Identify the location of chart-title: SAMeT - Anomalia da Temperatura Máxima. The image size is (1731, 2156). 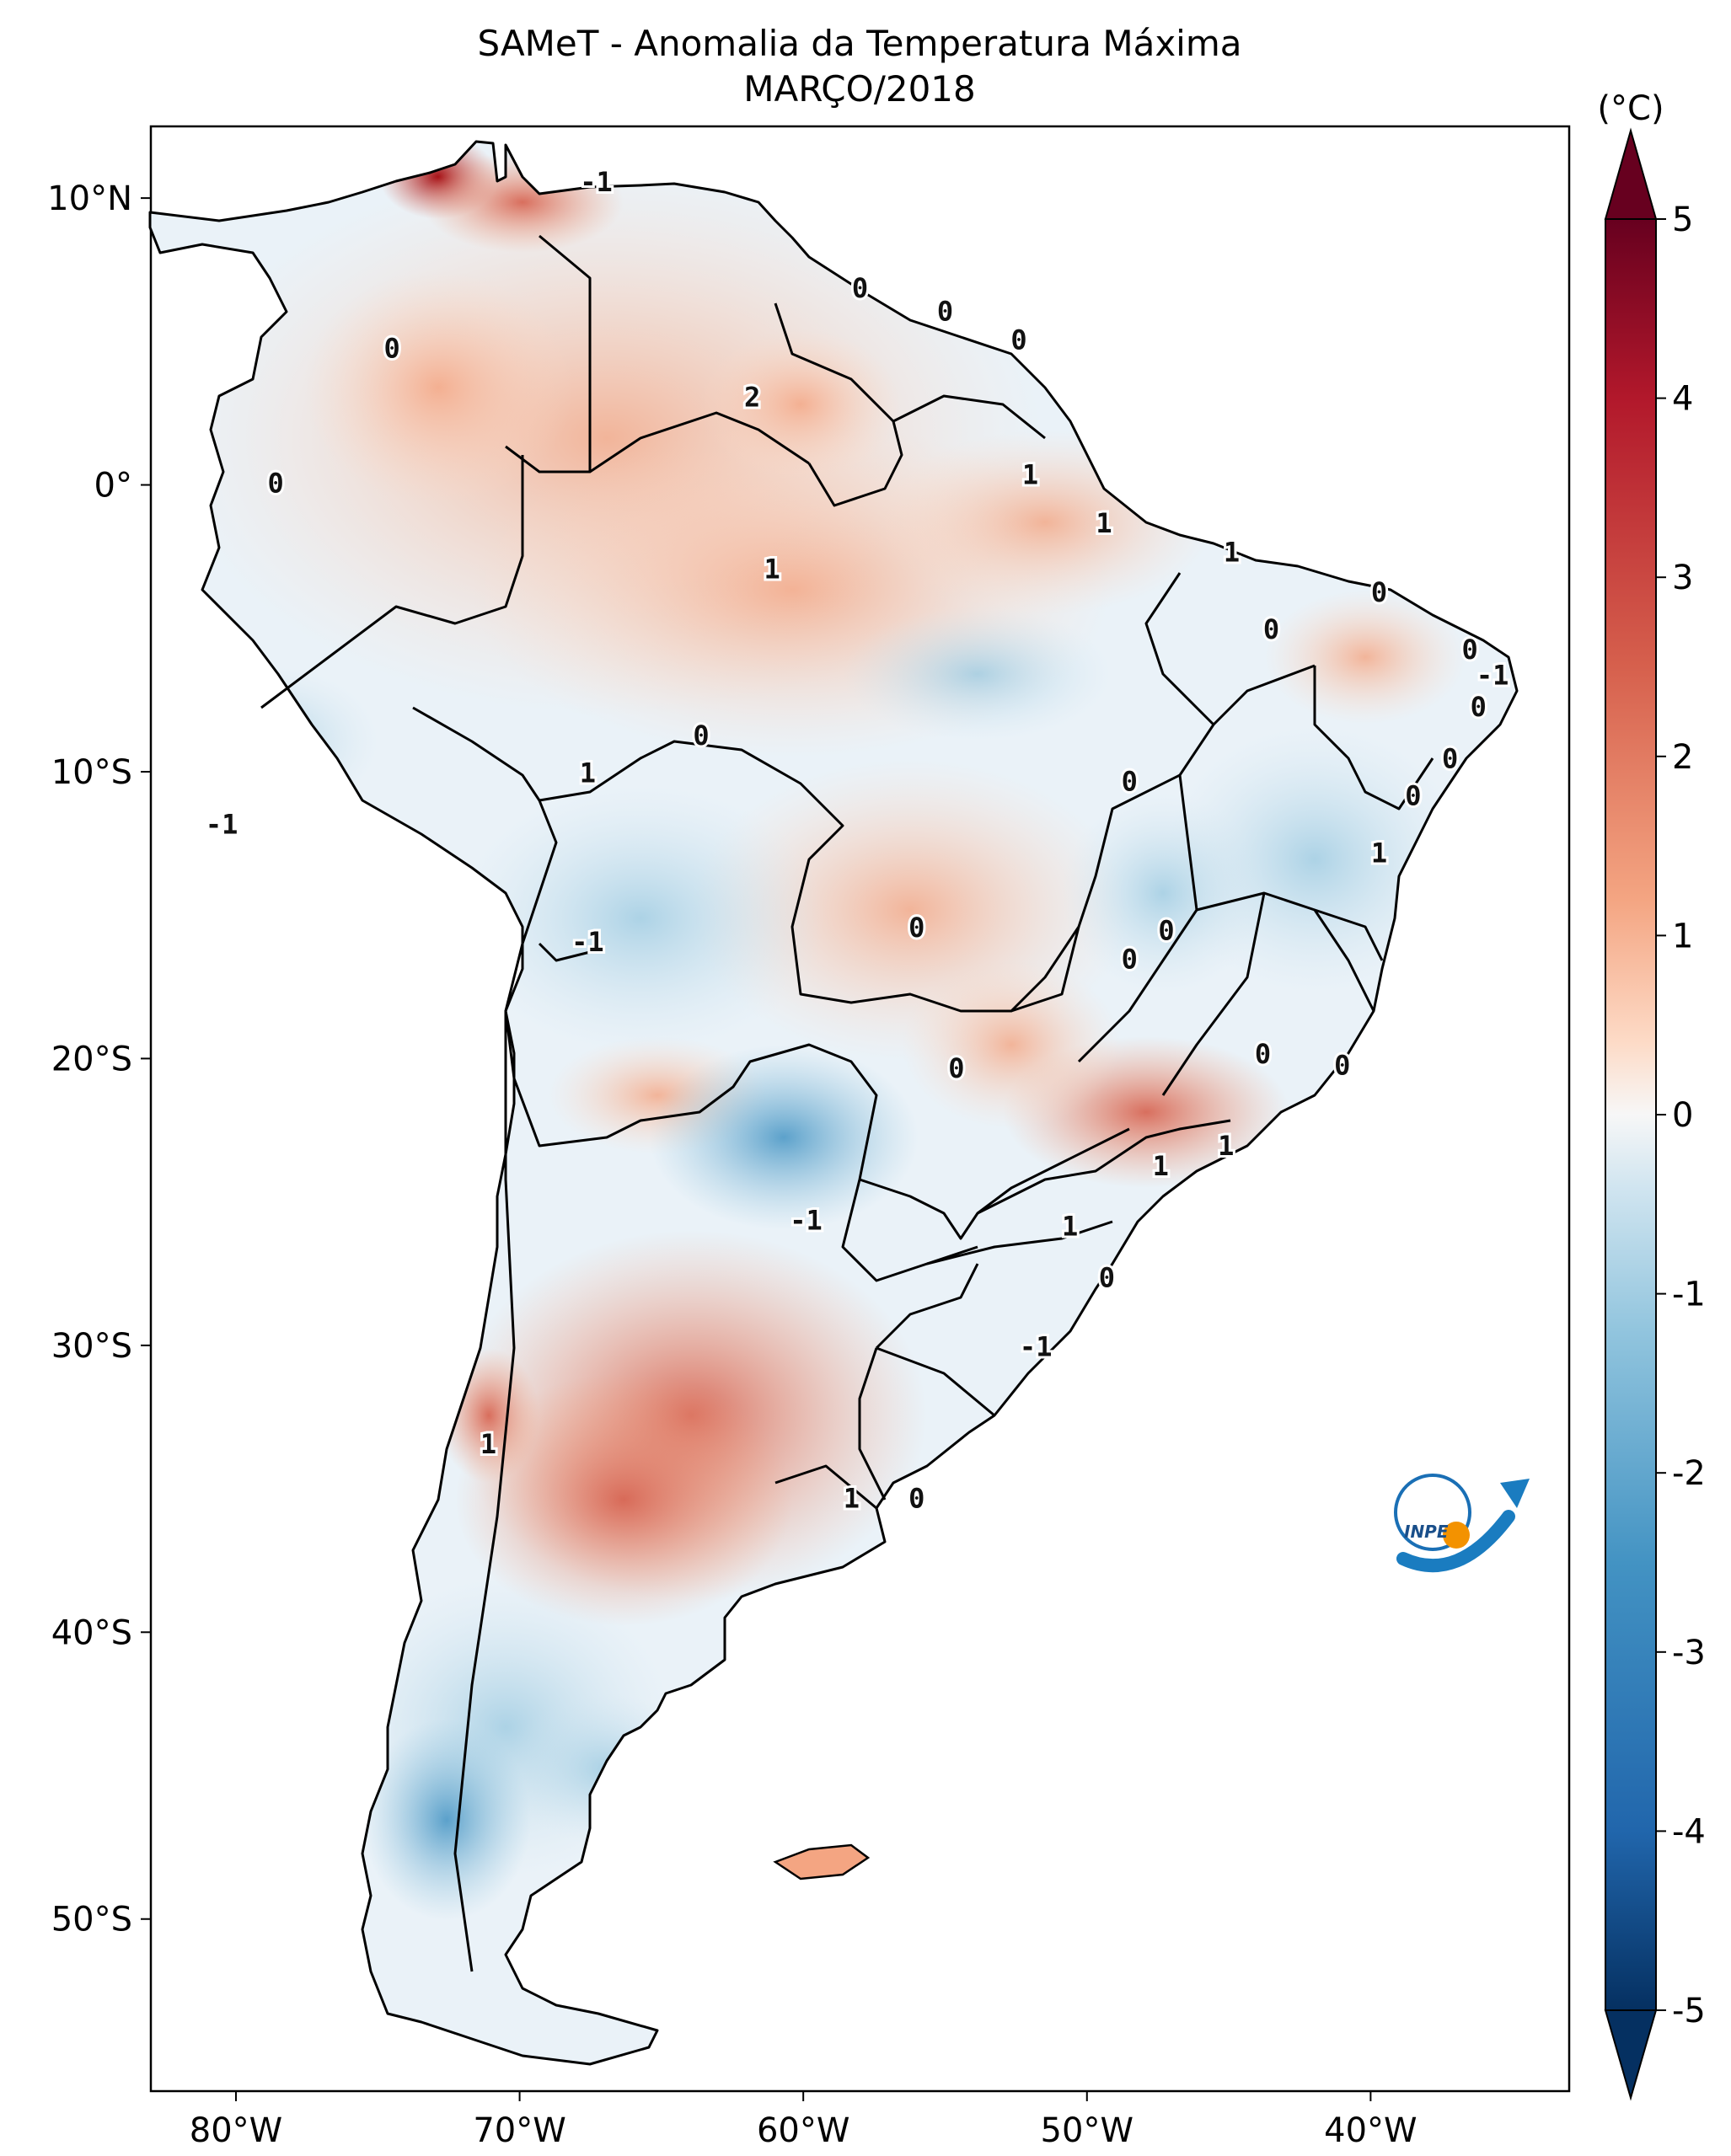
(860, 43).